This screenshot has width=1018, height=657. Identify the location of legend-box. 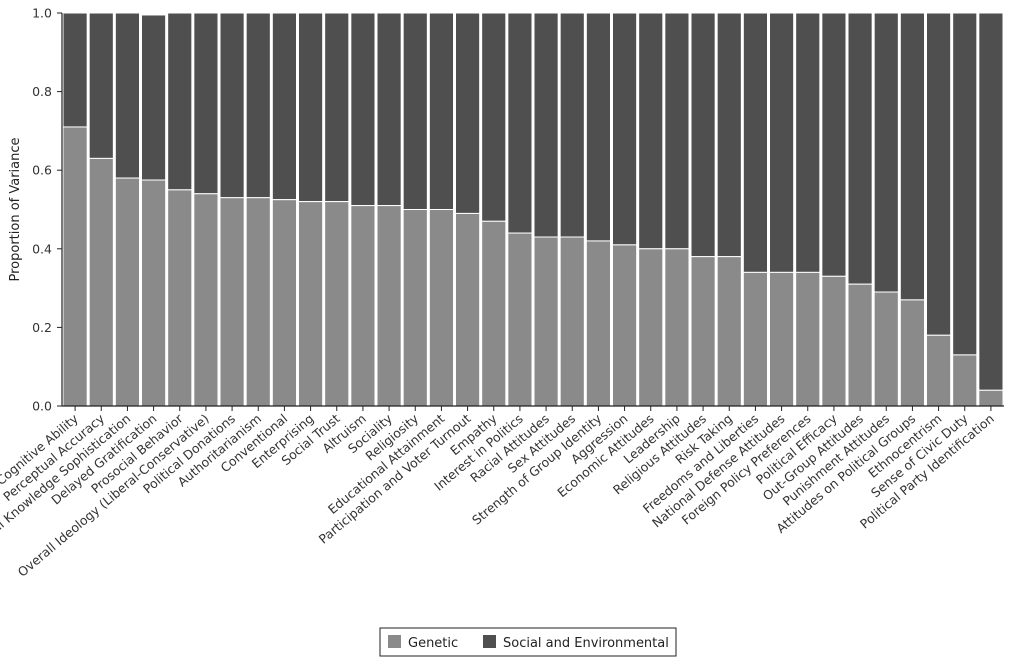
(528, 642).